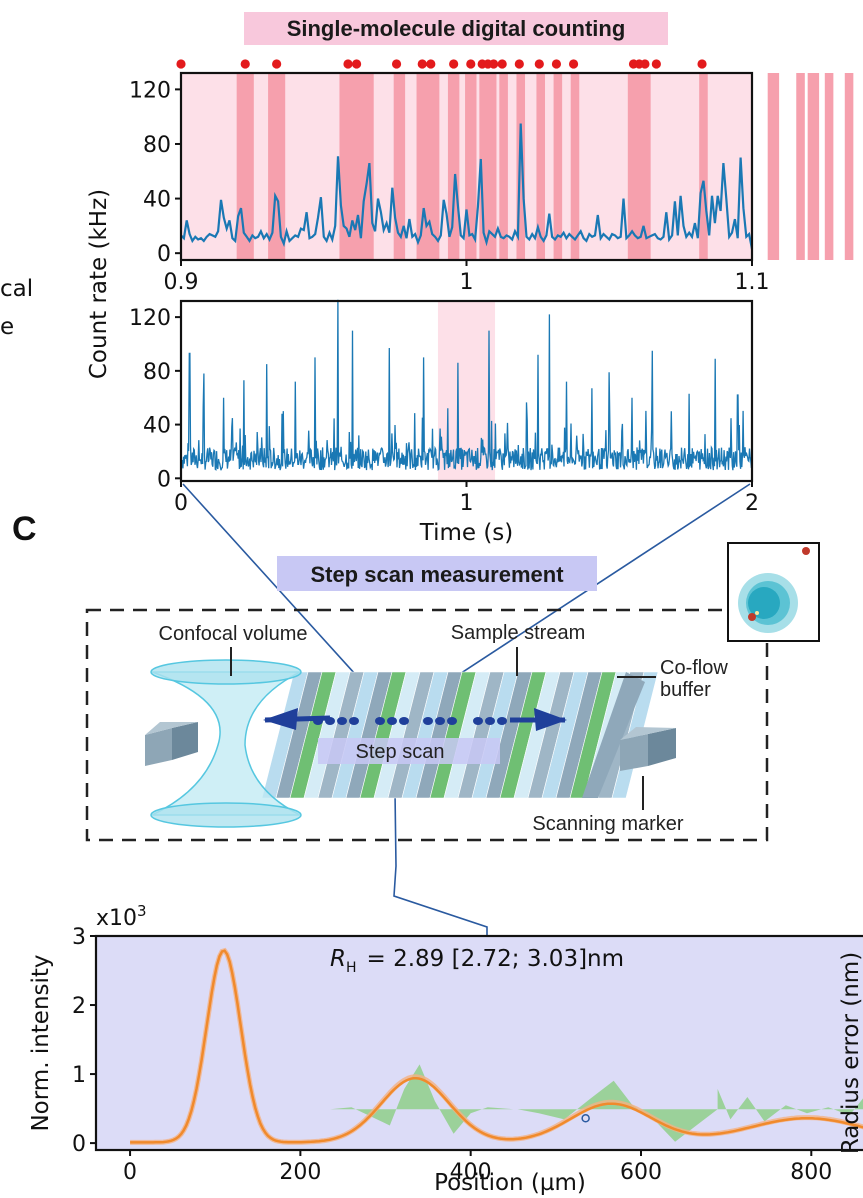 This screenshot has height=1198, width=863. Describe the element at coordinates (850, 1053) in the screenshot. I see `y-axis-label-right: Radius error (nm)` at that location.